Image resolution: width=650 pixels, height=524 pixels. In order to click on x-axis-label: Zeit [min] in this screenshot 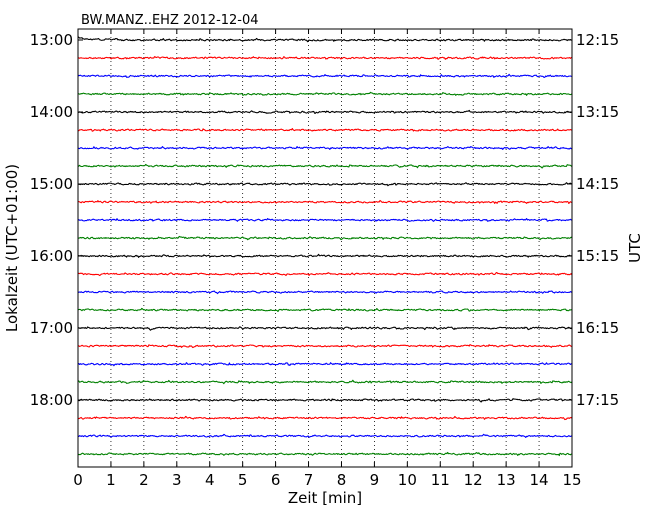, I will do `click(325, 498)`.